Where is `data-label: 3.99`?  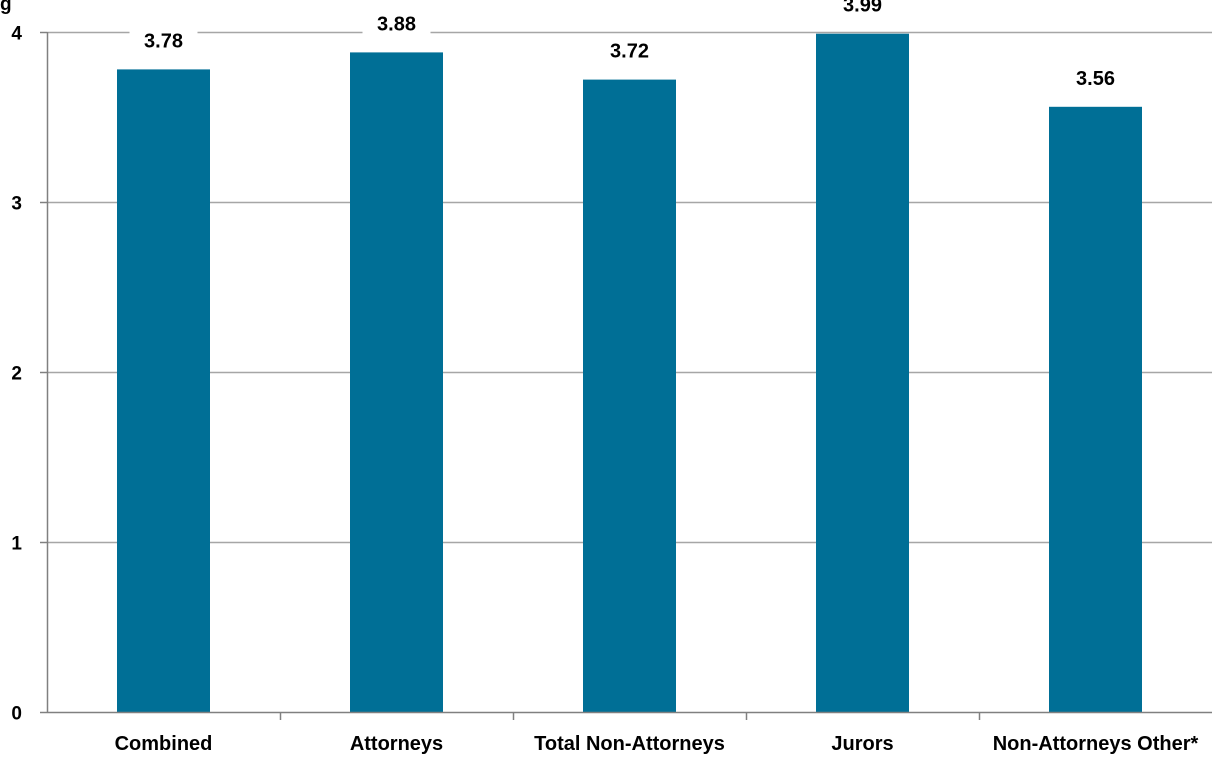 data-label: 3.99 is located at coordinates (862, 8).